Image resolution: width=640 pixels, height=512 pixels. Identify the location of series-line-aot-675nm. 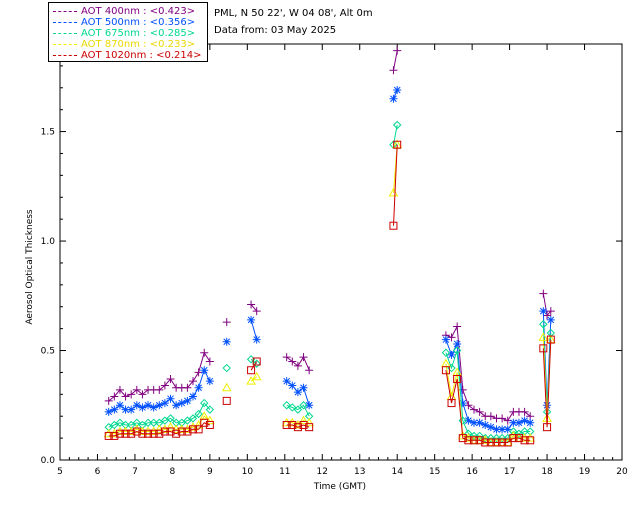
(298, 410).